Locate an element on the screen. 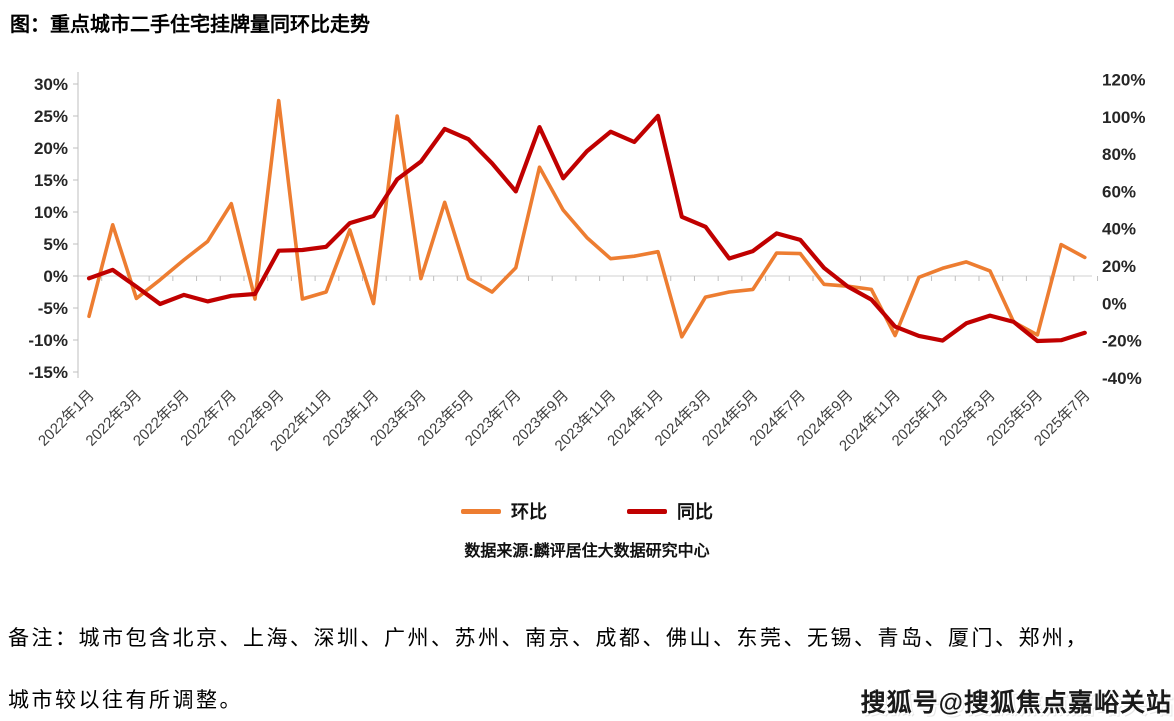 The image size is (1174, 721). right-axis-tick-label: 0% is located at coordinates (1114, 303).